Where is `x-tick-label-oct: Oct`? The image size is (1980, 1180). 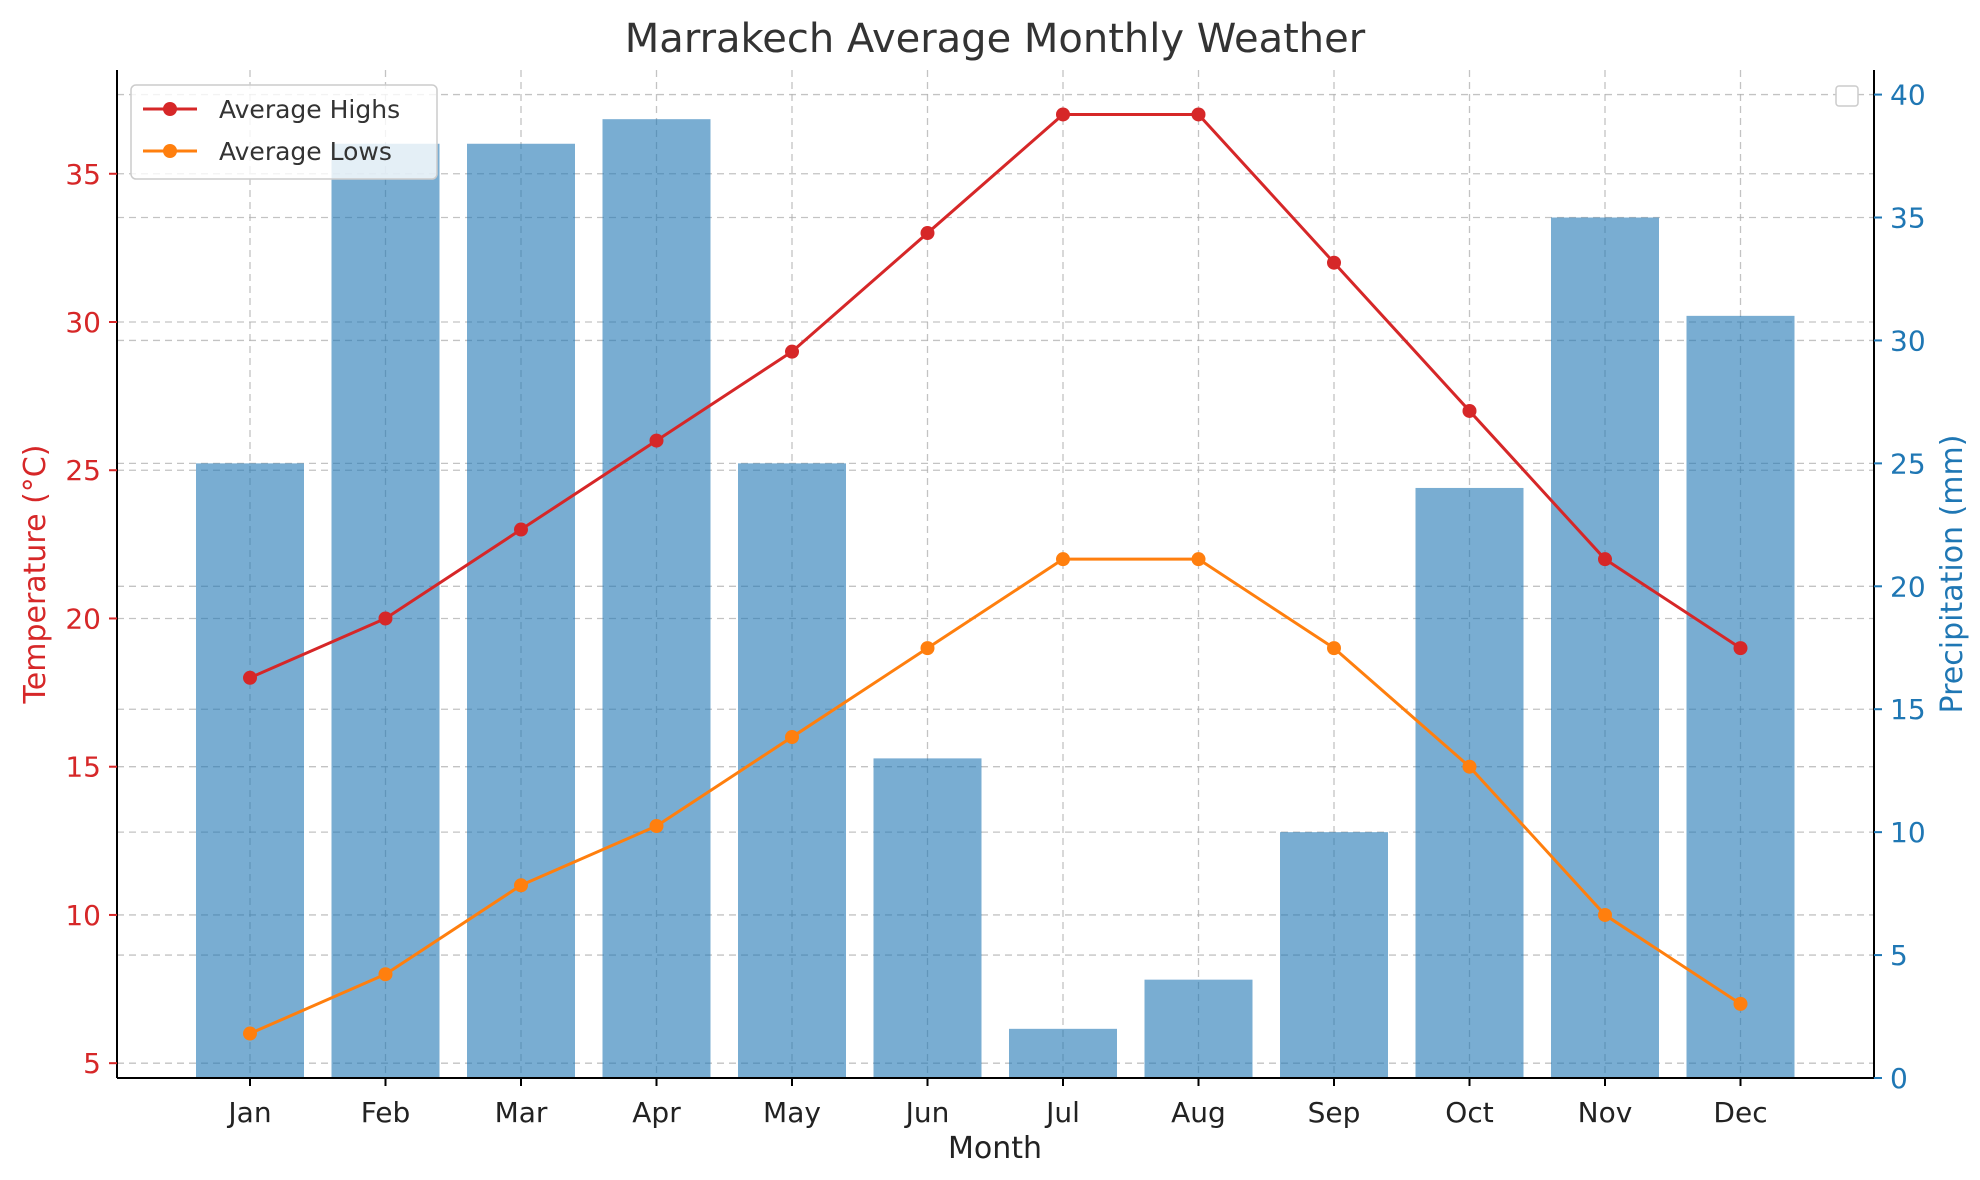
x-tick-label-oct: Oct is located at coordinates (1469, 1112).